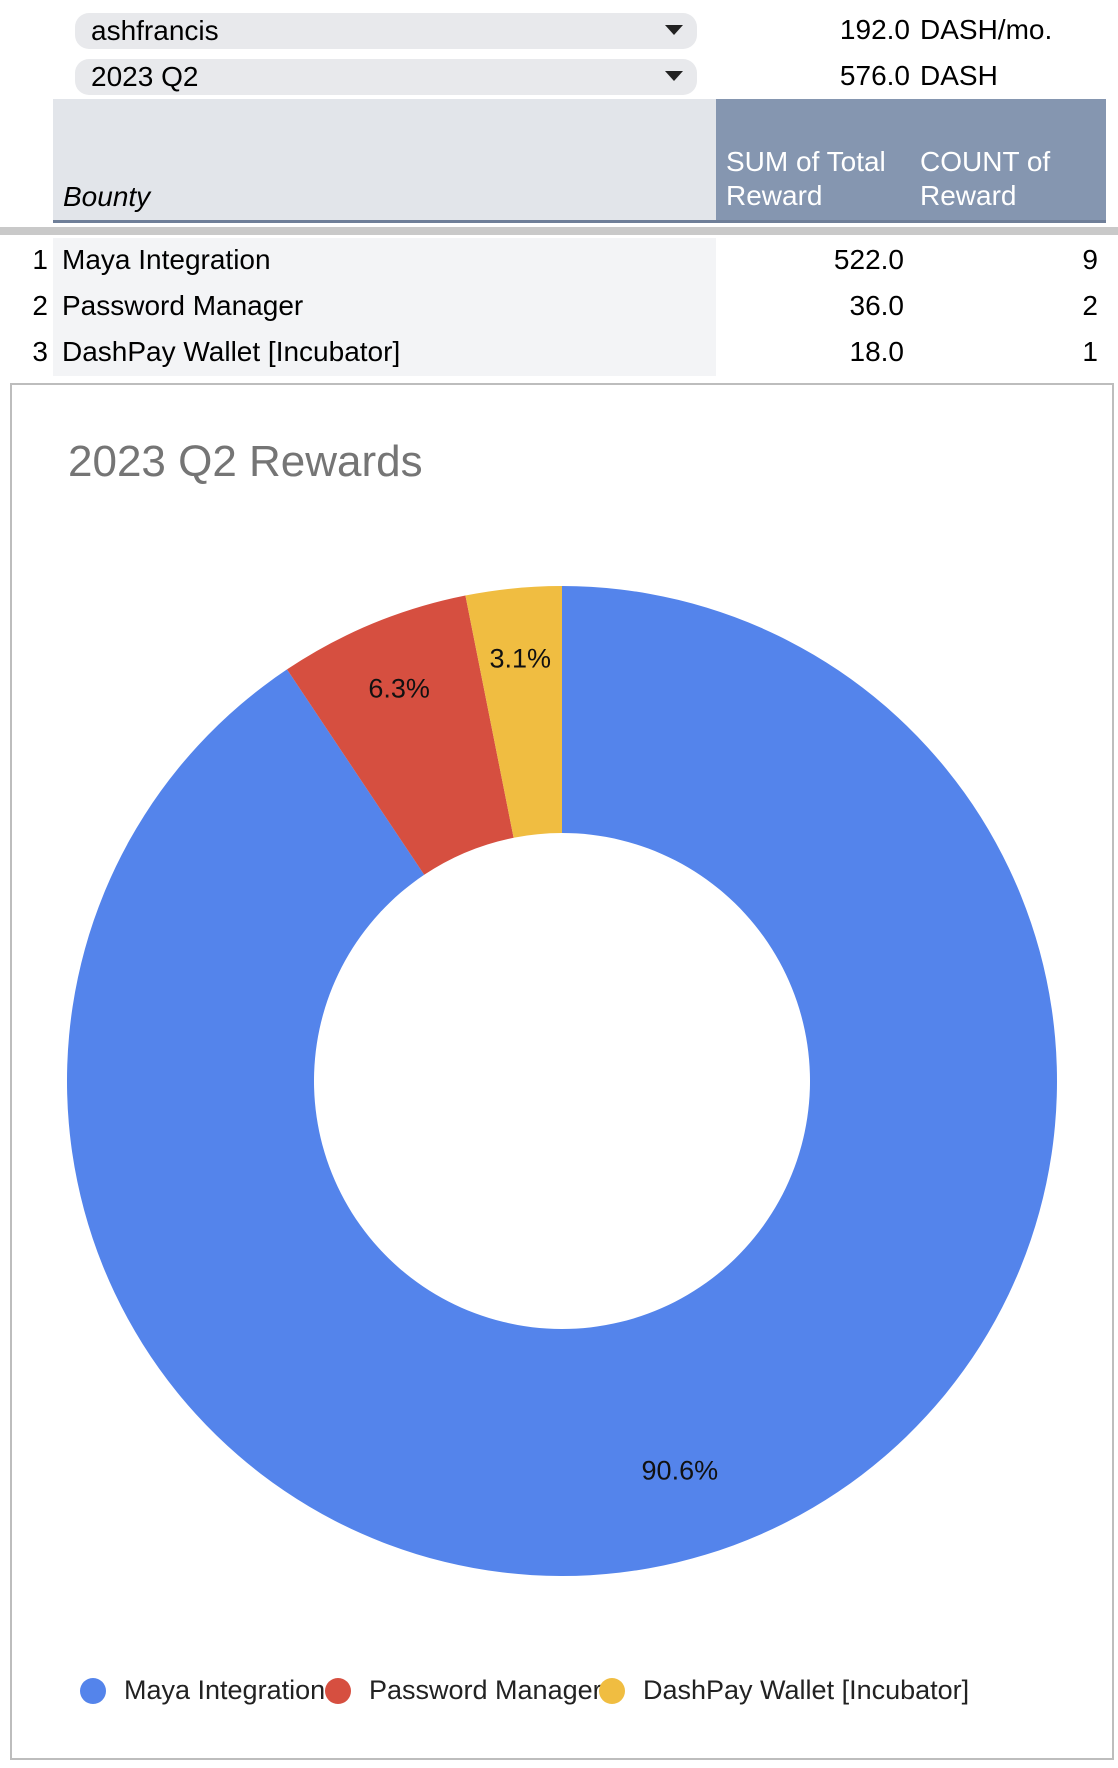  Describe the element at coordinates (40, 351) in the screenshot. I see `row-number: 3` at that location.